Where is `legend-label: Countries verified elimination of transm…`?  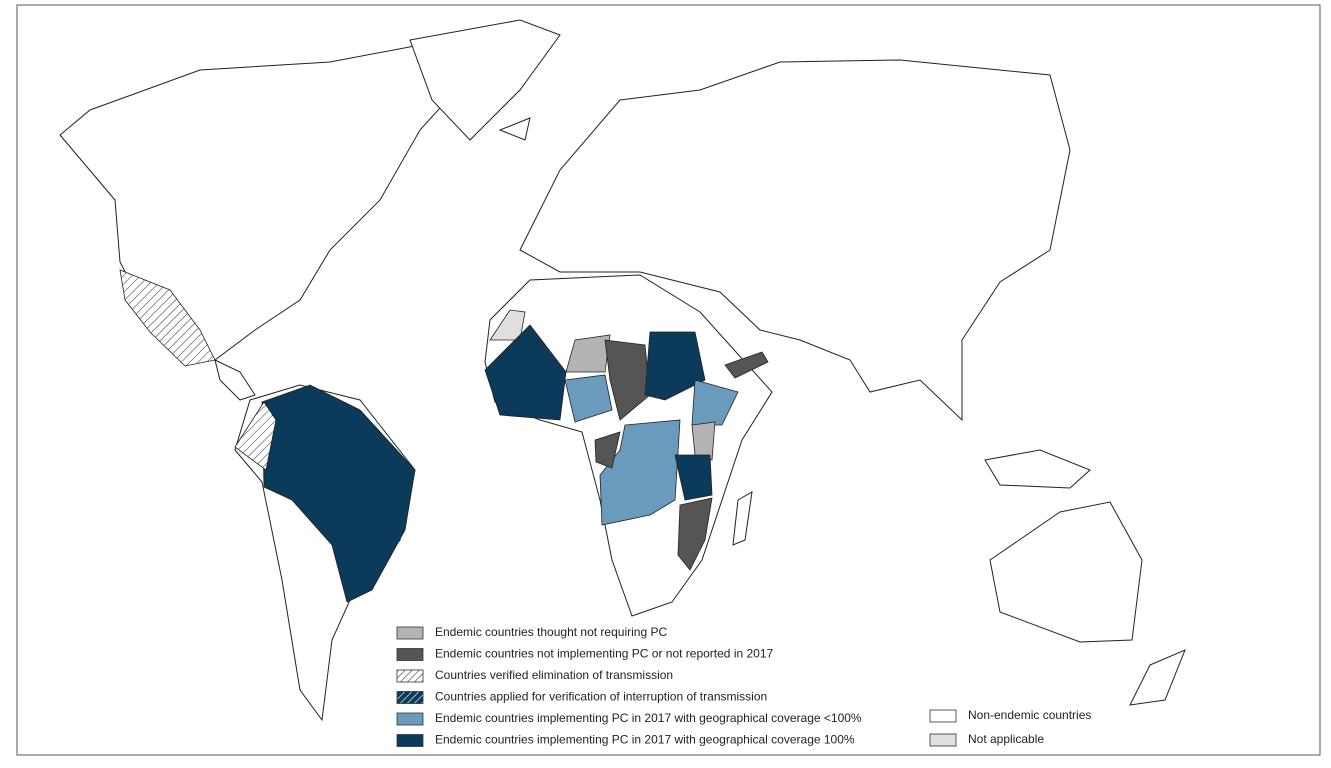 legend-label: Countries verified elimination of transm… is located at coordinates (554, 675).